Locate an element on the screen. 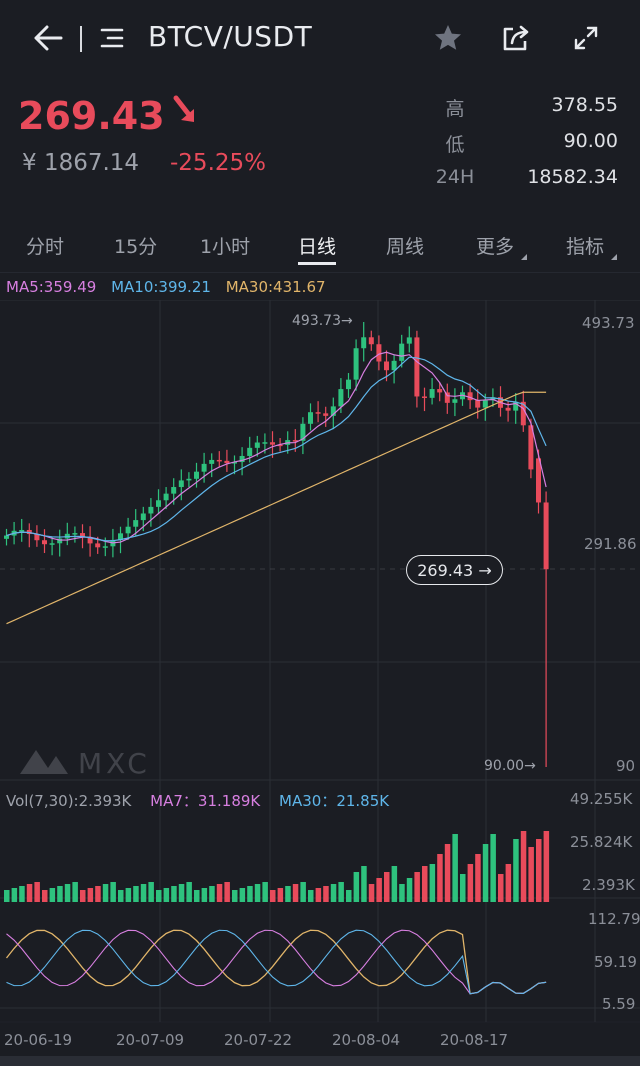 The width and height of the screenshot is (640, 1066). vol-24h-value: 18582.34 is located at coordinates (572, 177).